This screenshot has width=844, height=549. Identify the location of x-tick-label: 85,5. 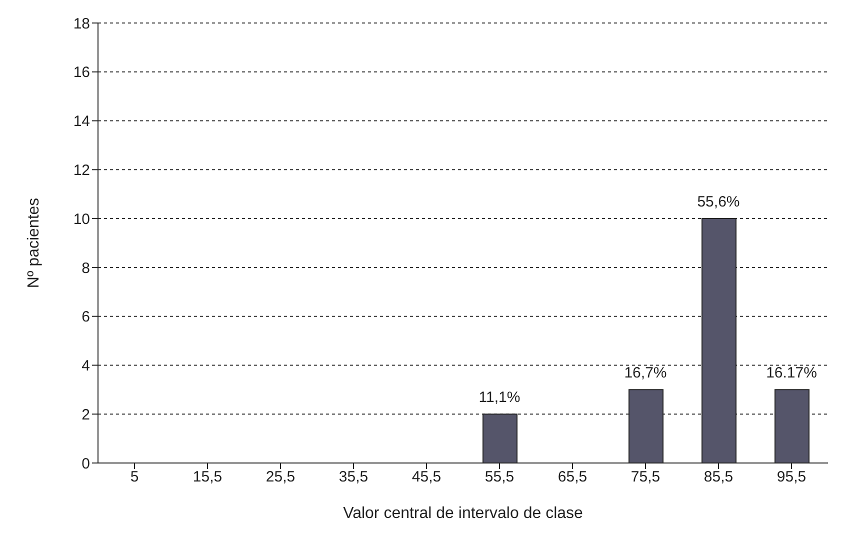
(719, 477).